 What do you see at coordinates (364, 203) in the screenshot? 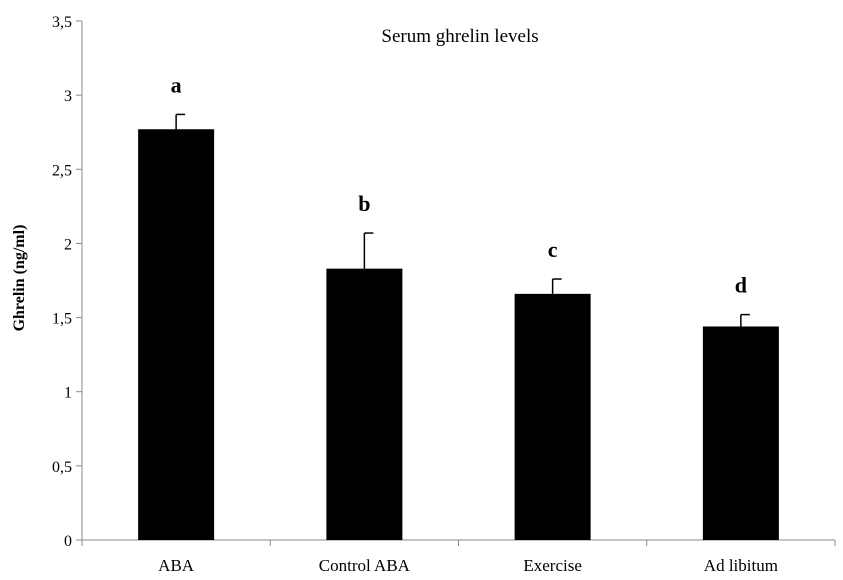
I see `significance-label: b` at bounding box center [364, 203].